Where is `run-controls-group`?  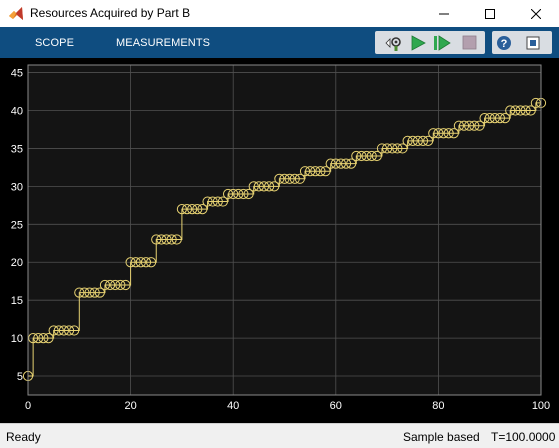 run-controls-group is located at coordinates (430, 42).